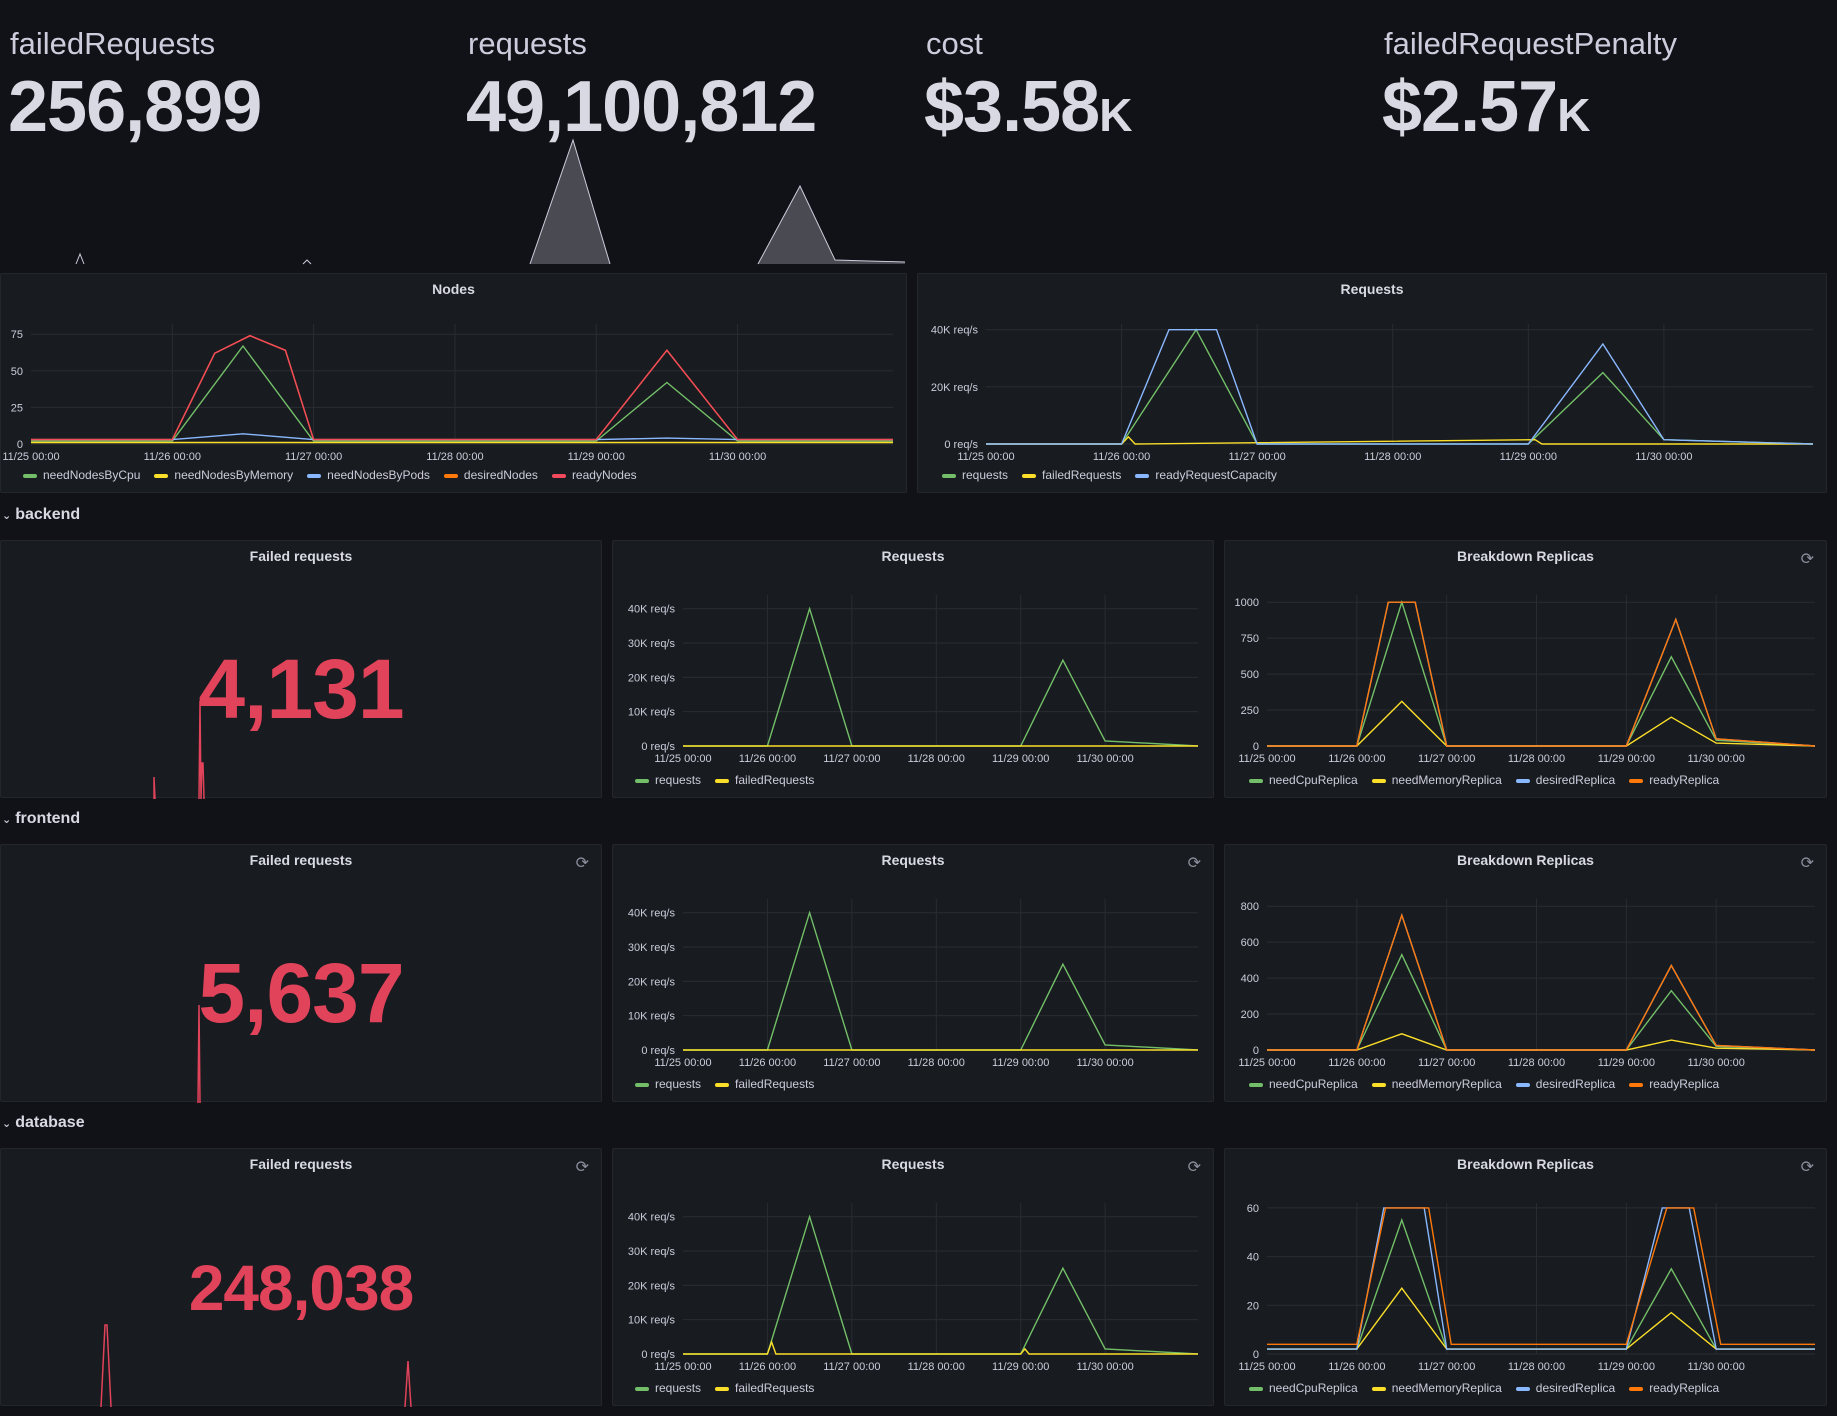  I want to click on y-tick-label: 10K req/s, so click(652, 1321).